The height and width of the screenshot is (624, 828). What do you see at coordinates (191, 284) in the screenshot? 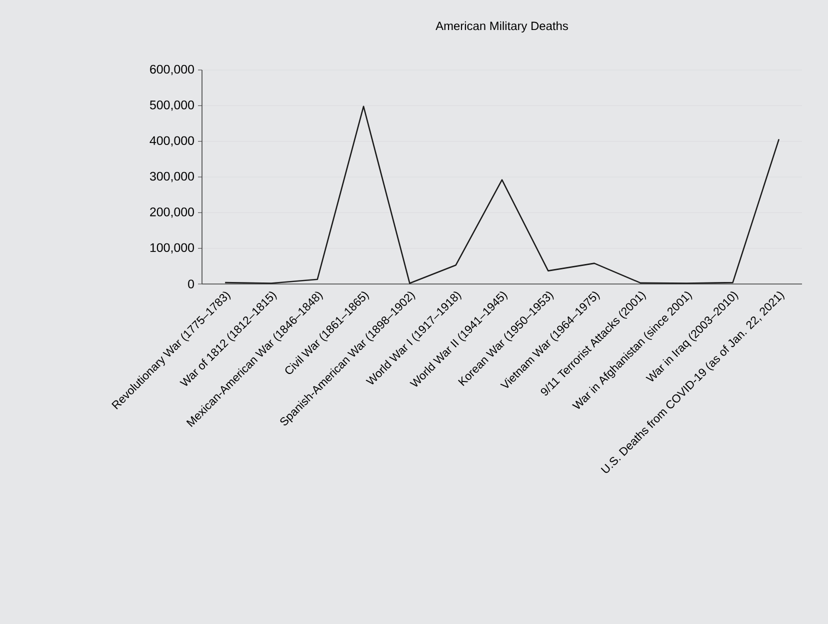
I see `y-tick-label: 0` at bounding box center [191, 284].